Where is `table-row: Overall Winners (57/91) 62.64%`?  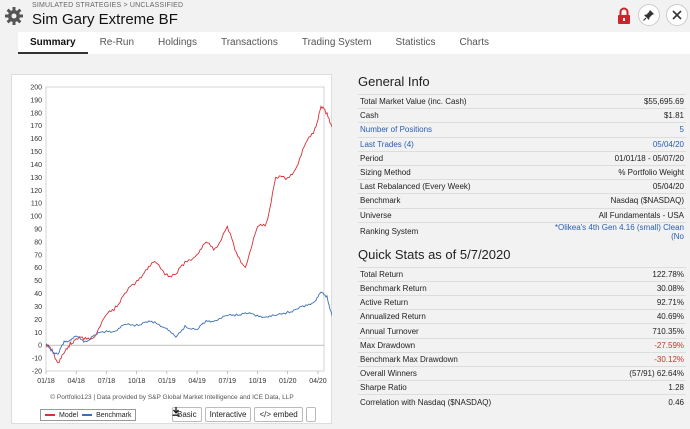
table-row: Overall Winners (57/91) 62.64% is located at coordinates (522, 373).